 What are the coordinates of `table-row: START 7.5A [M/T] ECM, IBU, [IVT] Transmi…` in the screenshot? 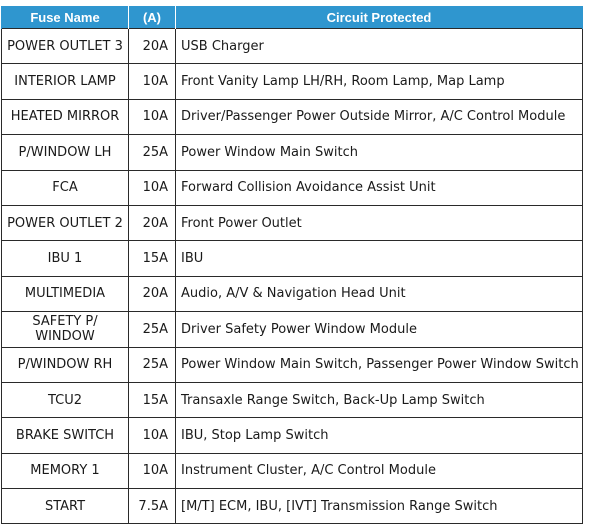 It's located at (292, 506).